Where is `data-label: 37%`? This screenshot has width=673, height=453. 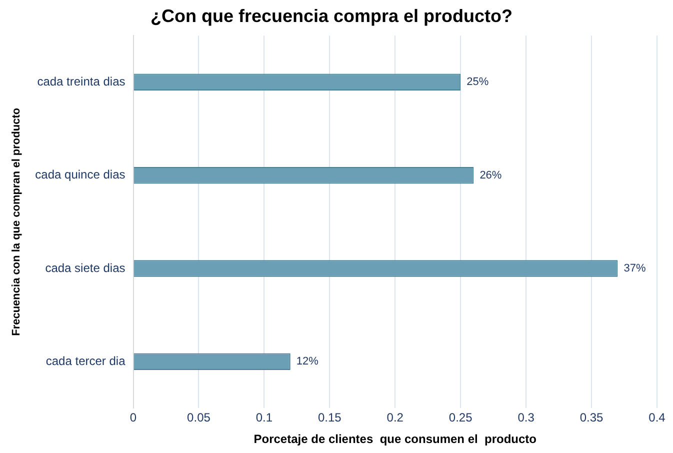 data-label: 37% is located at coordinates (635, 268).